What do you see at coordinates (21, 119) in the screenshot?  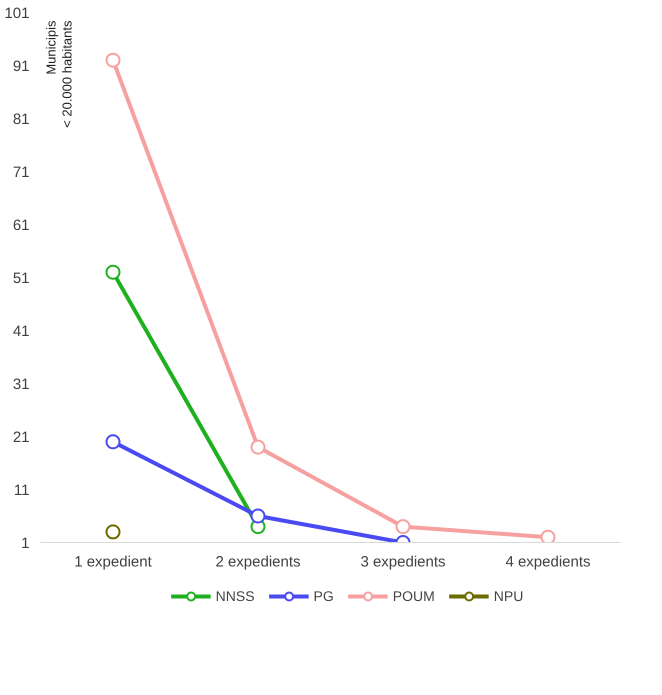 I see `y-tick-label: 81` at bounding box center [21, 119].